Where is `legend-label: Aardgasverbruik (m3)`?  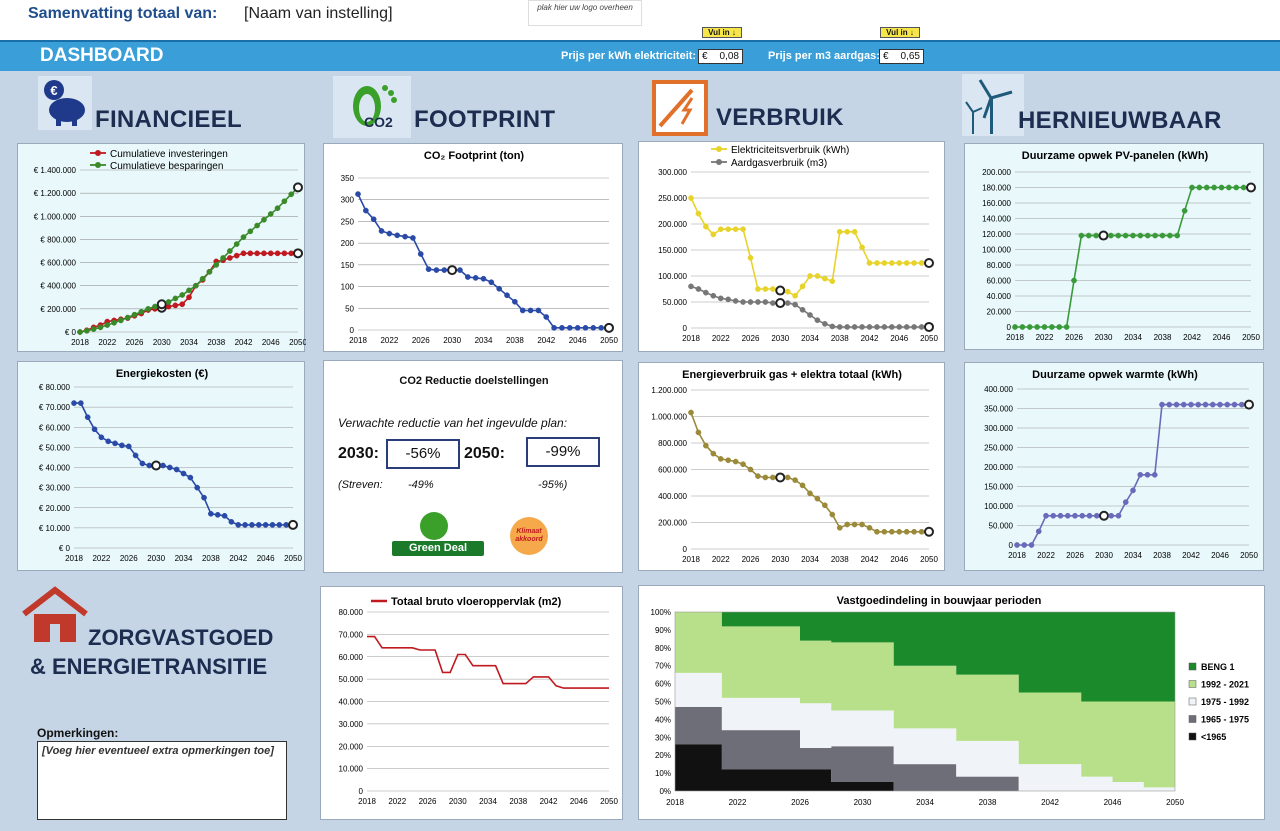 legend-label: Aardgasverbruik (m3) is located at coordinates (779, 163).